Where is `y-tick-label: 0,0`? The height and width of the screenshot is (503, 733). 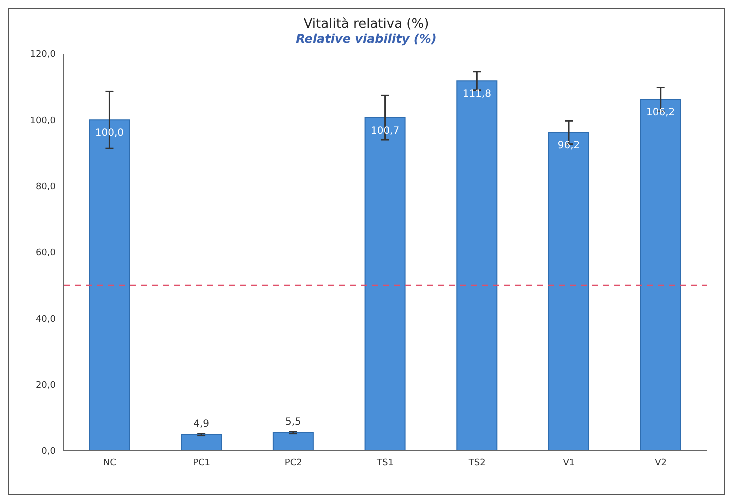
y-tick-label: 0,0 is located at coordinates (49, 452).